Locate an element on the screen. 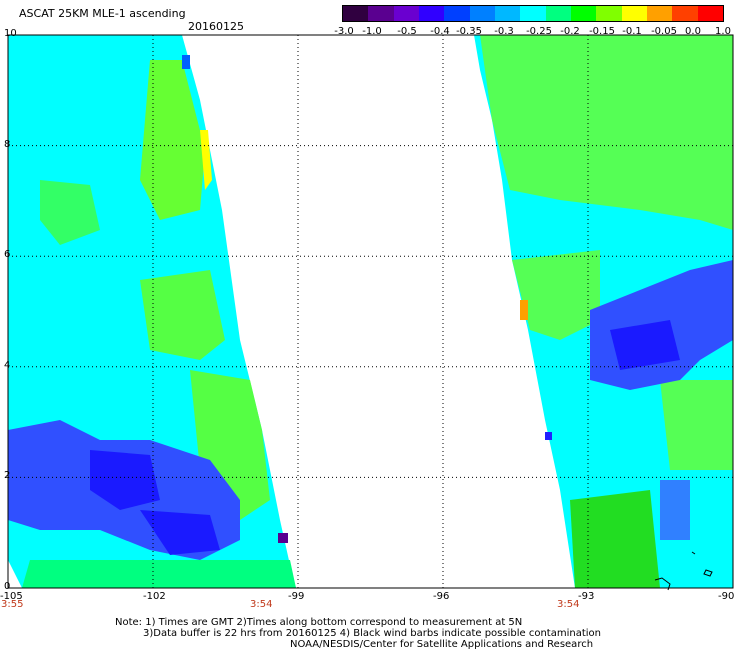  color-scale-label: -0.4 is located at coordinates (440, 31).